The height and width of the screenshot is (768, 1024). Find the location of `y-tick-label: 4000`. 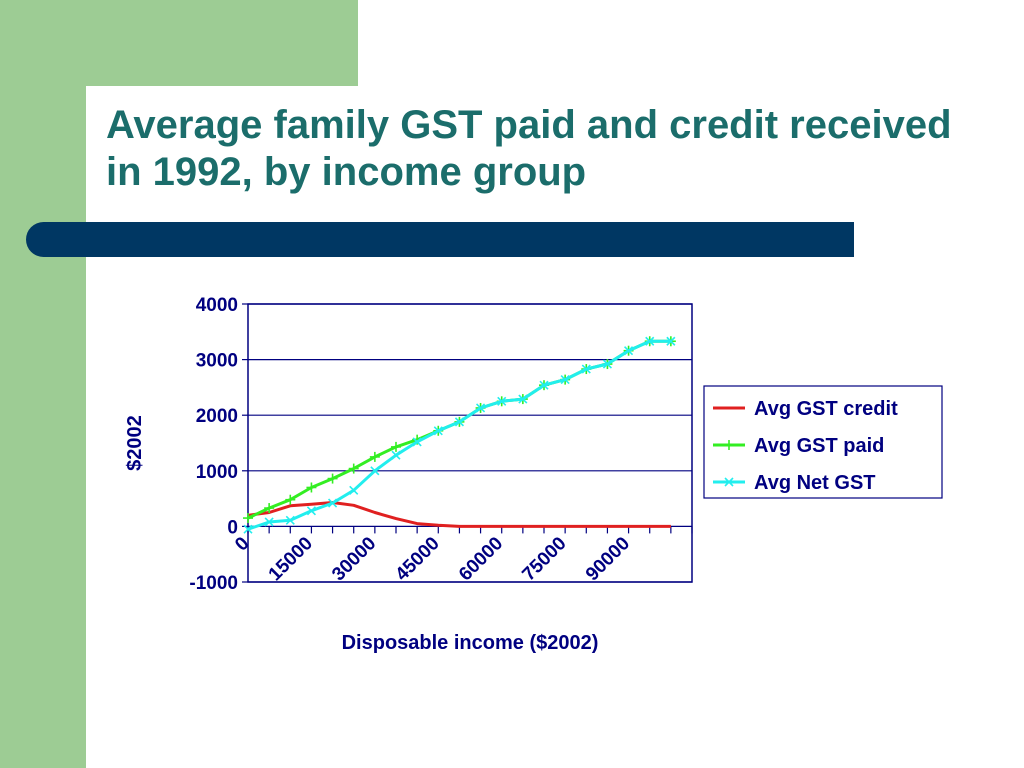

y-tick-label: 4000 is located at coordinates (217, 305).